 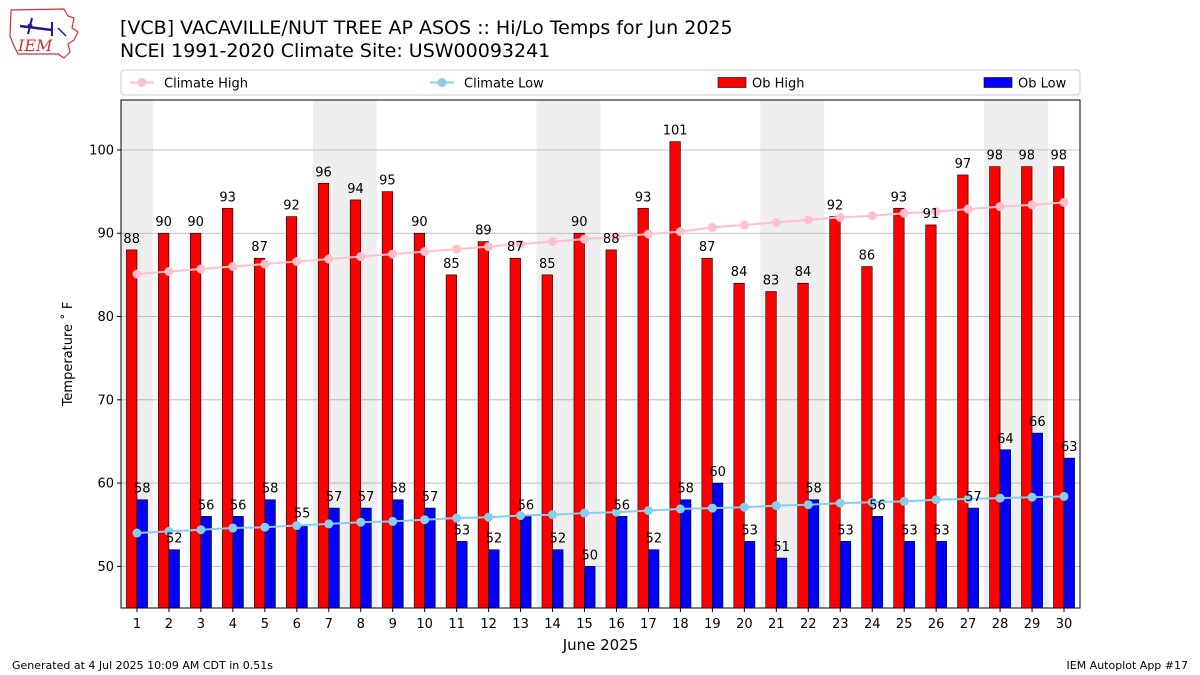 I want to click on ob-low-label: 64, so click(x=1005, y=439).